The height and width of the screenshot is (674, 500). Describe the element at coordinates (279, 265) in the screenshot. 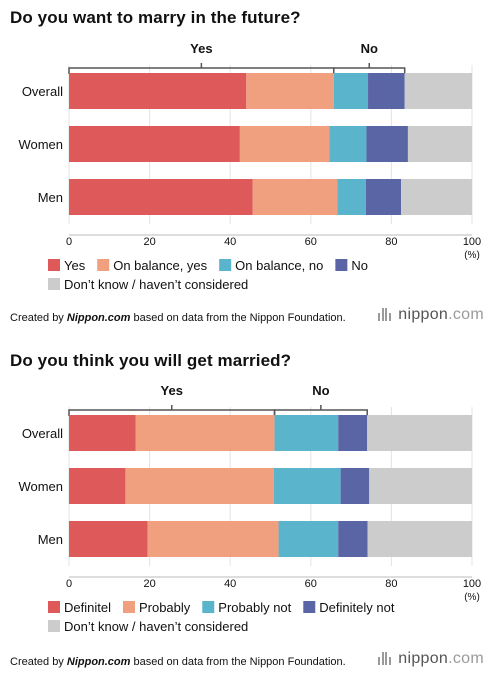

I see `legend-label: On balance, no` at that location.